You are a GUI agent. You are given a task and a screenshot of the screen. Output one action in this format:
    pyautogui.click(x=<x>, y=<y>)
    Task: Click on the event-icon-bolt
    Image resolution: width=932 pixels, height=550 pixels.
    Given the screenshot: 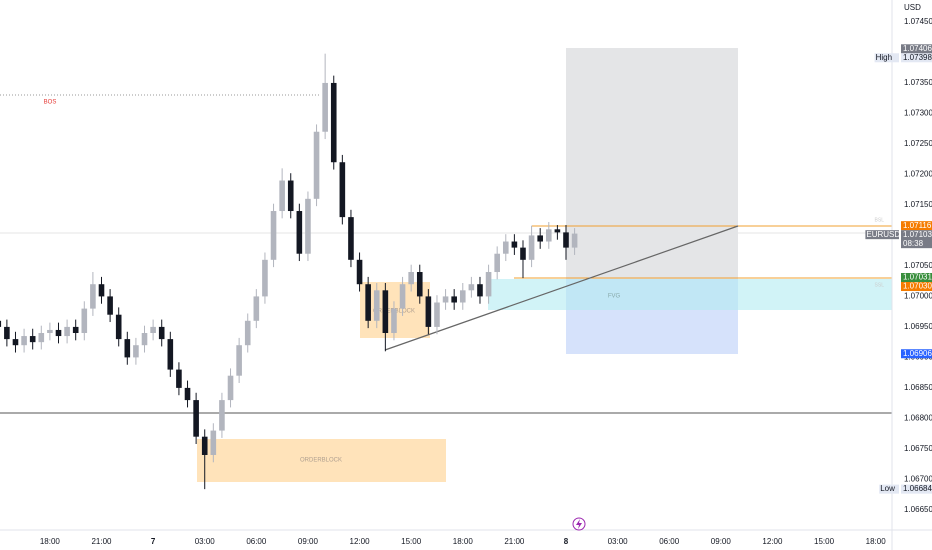 What is the action you would take?
    pyautogui.click(x=579, y=524)
    